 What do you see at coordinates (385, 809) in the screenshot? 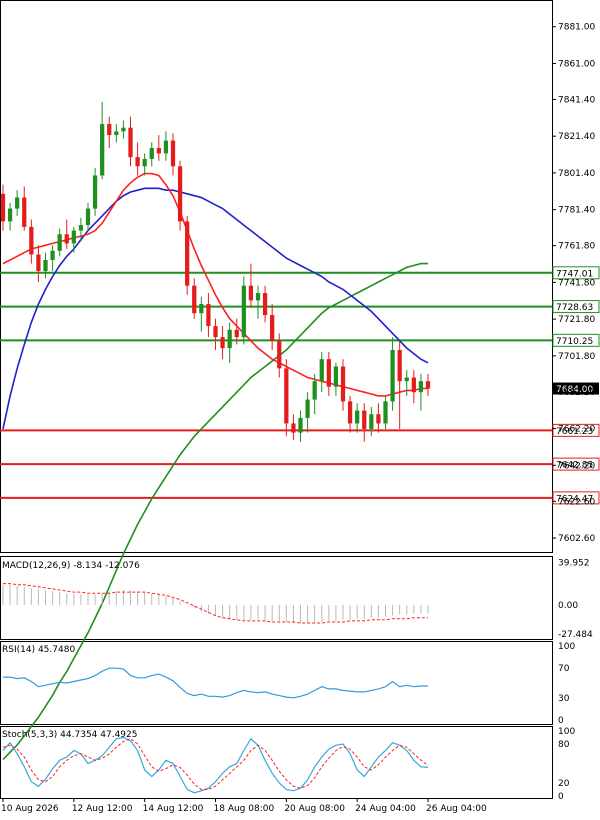
I see `time-tick-label: 24 Aug 04:00` at bounding box center [385, 809].